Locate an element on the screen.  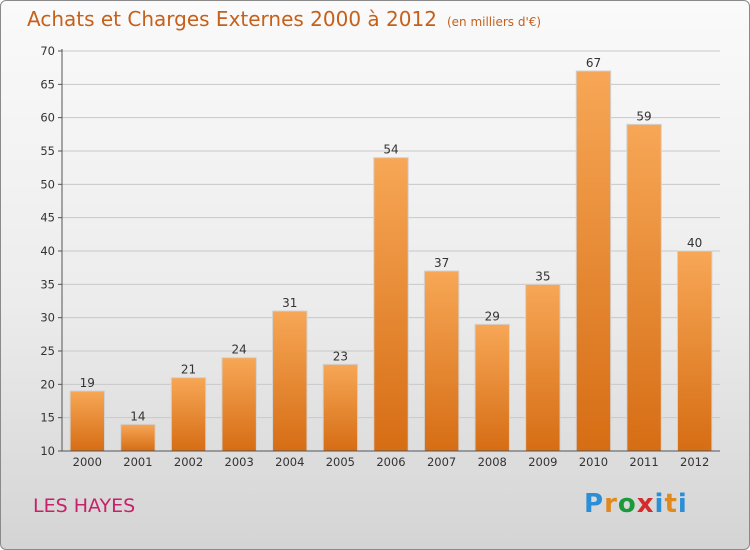
value-label-2007: 37 is located at coordinates (441, 263).